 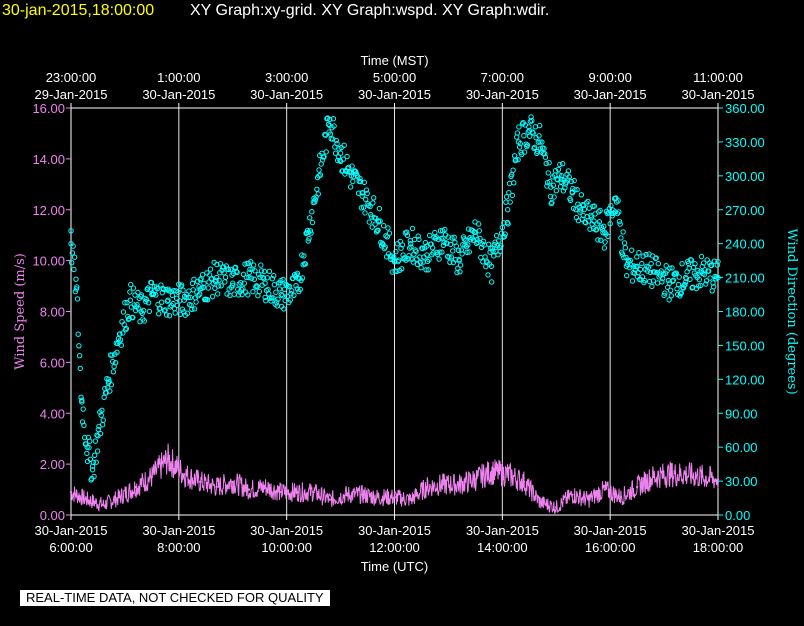 I want to click on x-tick-label-time: 18:00:00, so click(x=718, y=547).